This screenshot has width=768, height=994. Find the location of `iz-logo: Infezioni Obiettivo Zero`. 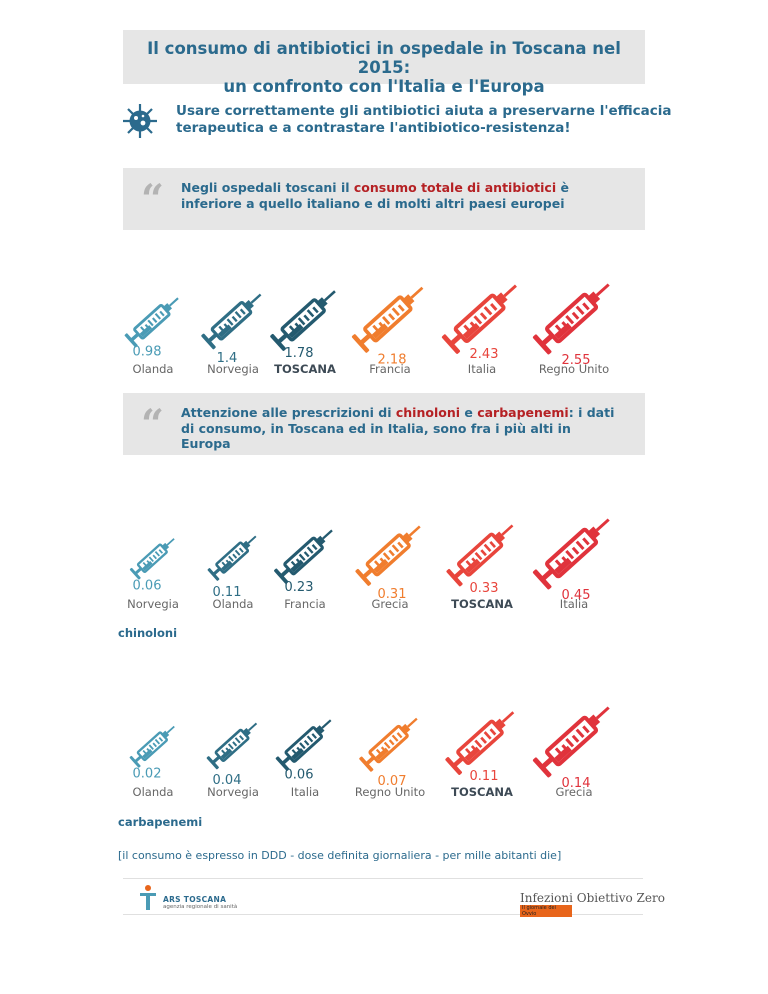

iz-logo: Infezioni Obiettivo Zero is located at coordinates (592, 898).